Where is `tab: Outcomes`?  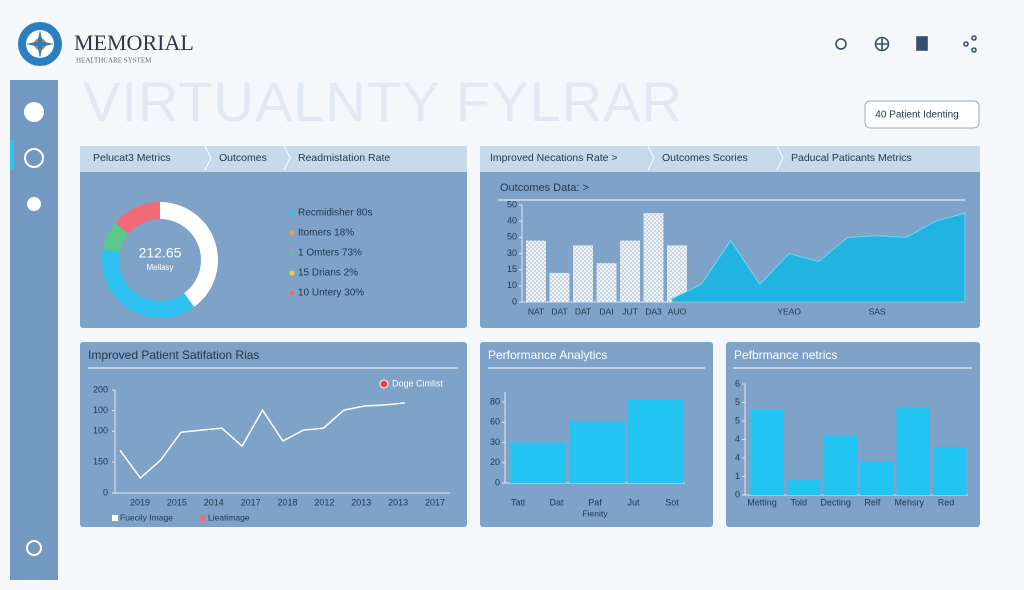 tab: Outcomes is located at coordinates (243, 158).